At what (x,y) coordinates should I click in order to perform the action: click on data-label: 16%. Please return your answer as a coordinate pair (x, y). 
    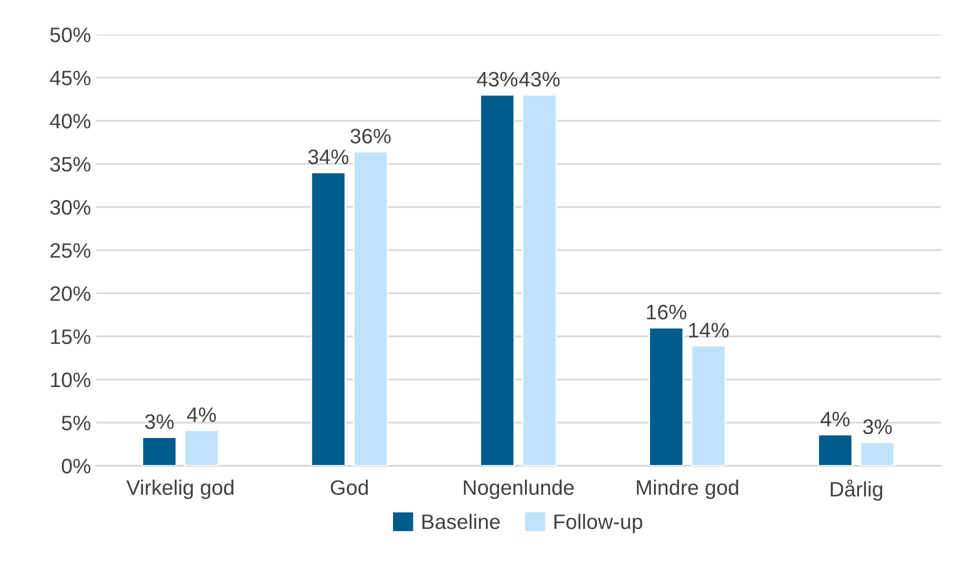
    Looking at the image, I should click on (666, 312).